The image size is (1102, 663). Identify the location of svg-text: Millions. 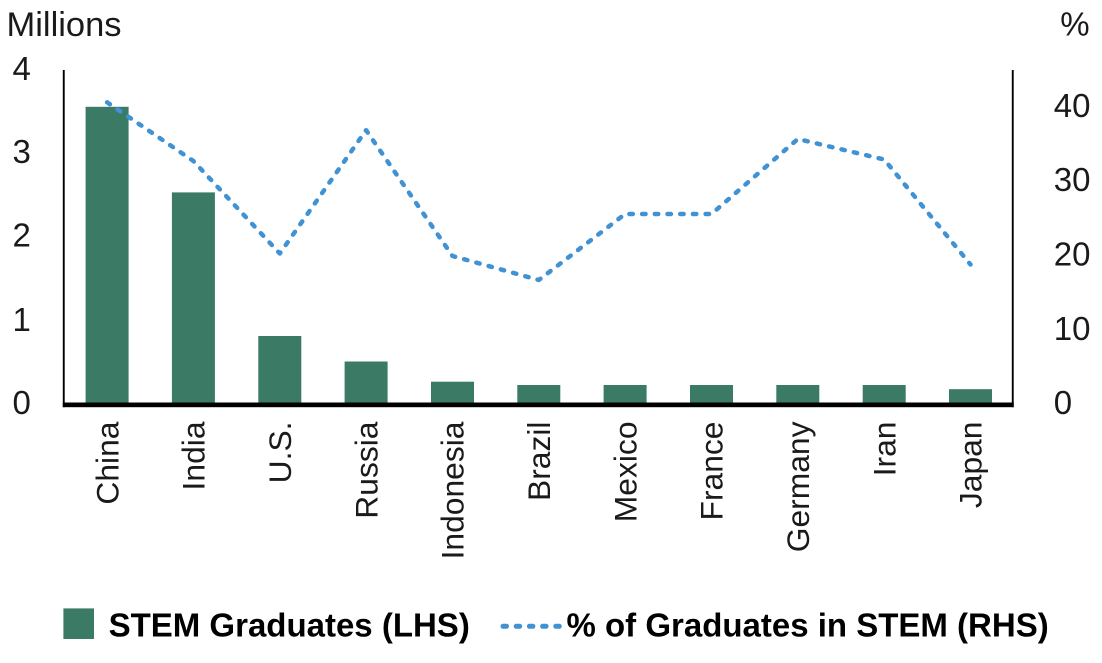
(64, 25).